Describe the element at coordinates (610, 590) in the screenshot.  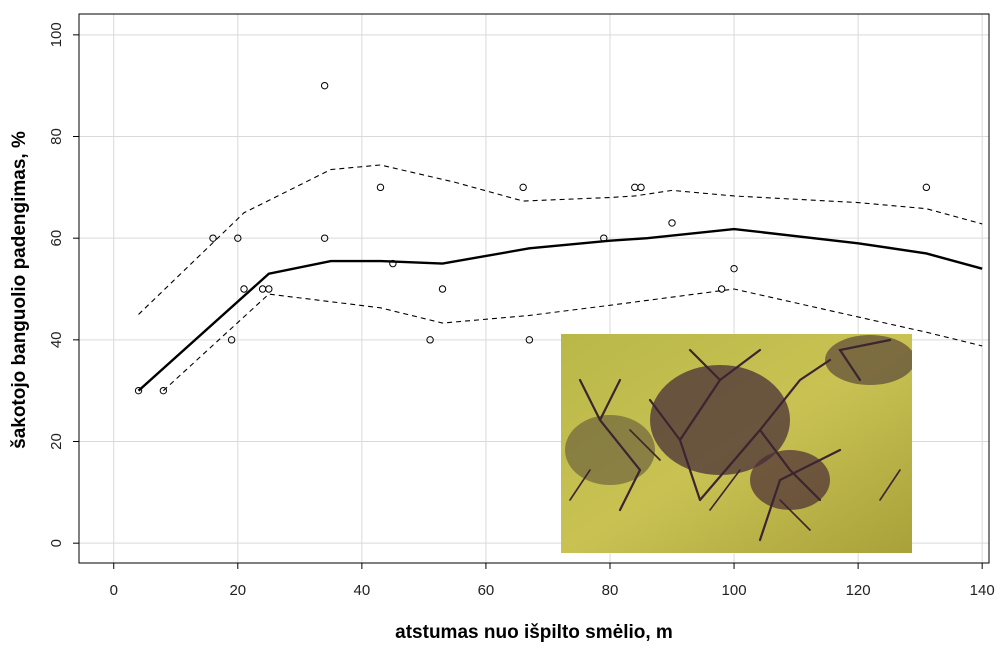
I see `x-tick-label: 80` at that location.